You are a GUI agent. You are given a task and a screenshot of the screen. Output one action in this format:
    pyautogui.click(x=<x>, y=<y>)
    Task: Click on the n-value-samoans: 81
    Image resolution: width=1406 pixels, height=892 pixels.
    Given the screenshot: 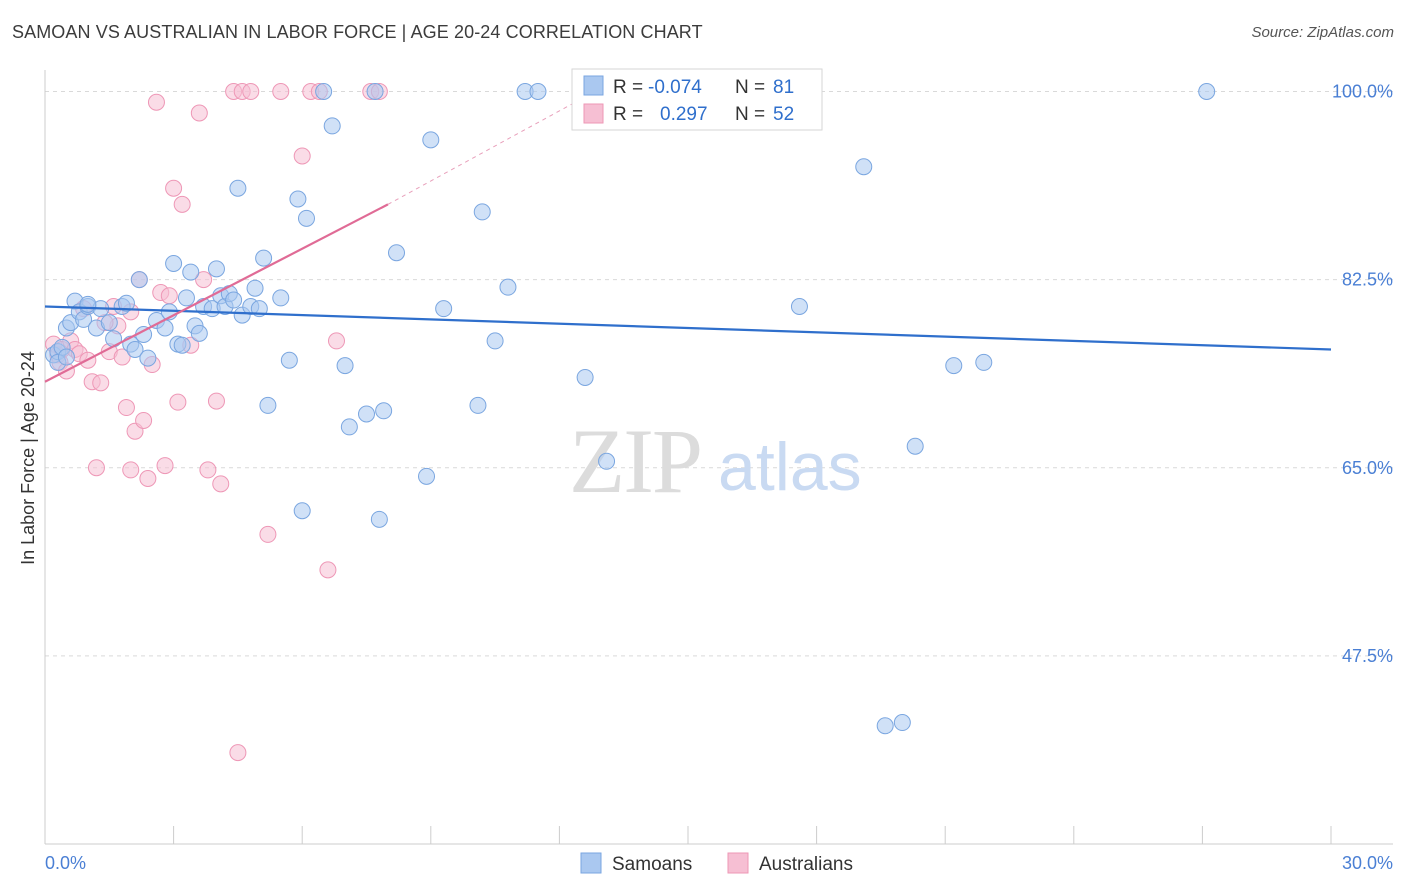 What is the action you would take?
    pyautogui.click(x=783, y=87)
    